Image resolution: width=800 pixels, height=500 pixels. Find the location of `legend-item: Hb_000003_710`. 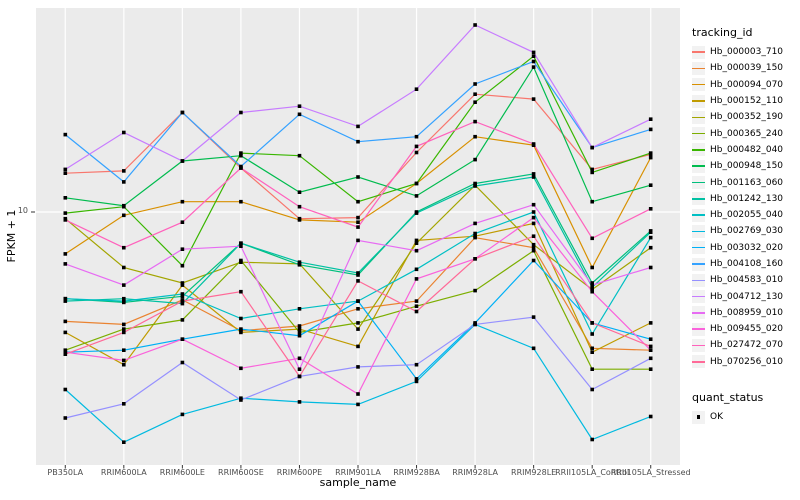

legend-item: Hb_000003_710 is located at coordinates (745, 52).